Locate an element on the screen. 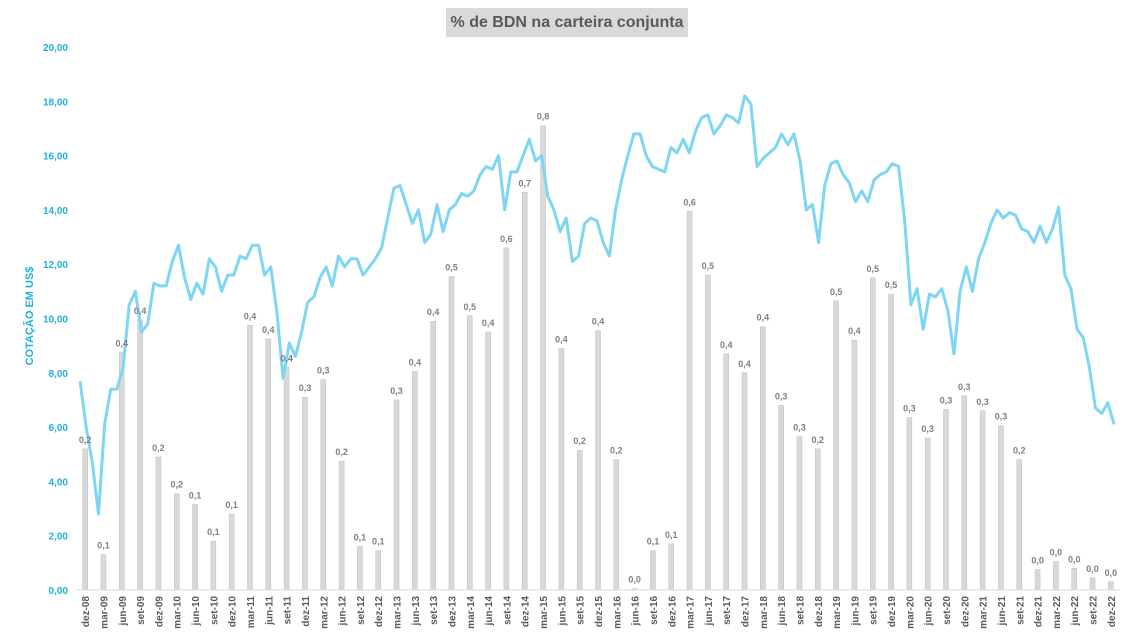 The width and height of the screenshot is (1136, 642). bar-data-label: 0,8 is located at coordinates (543, 117).